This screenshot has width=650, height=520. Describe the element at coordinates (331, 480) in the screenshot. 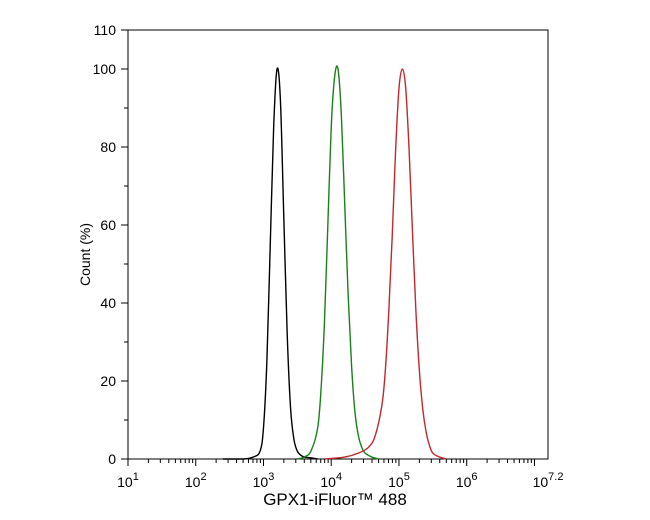

I see `x-tick-label: 10⁴` at that location.